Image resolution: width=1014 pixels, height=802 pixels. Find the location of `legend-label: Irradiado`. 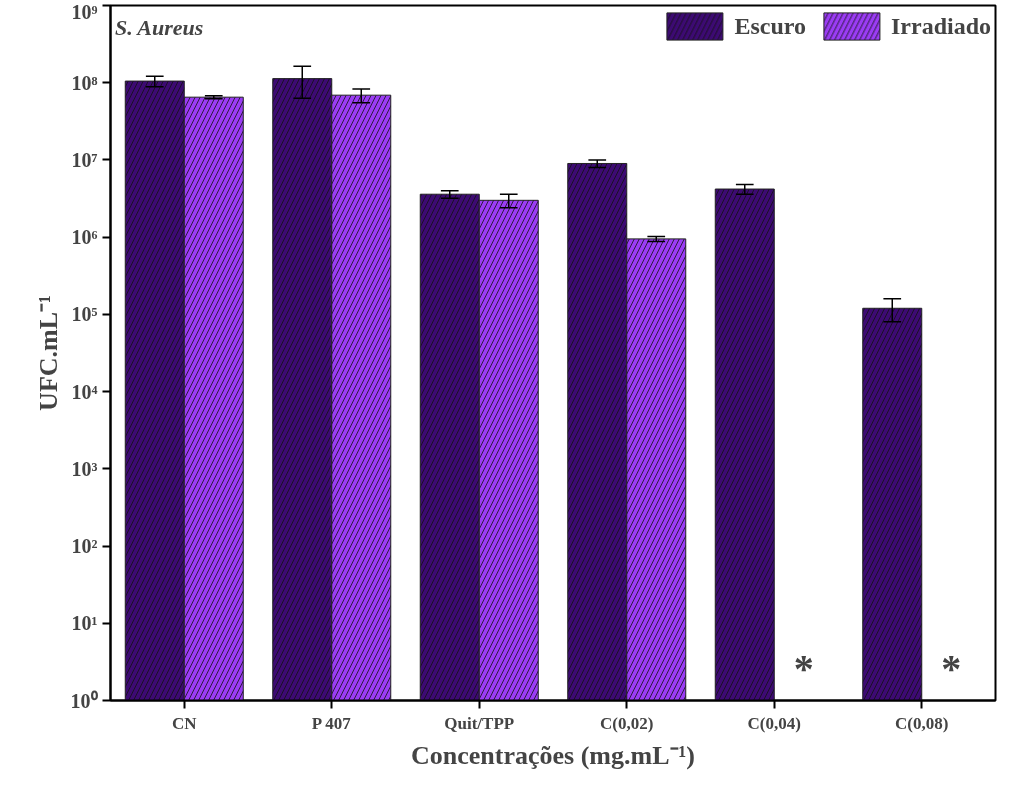

legend-label: Irradiado is located at coordinates (940, 26).